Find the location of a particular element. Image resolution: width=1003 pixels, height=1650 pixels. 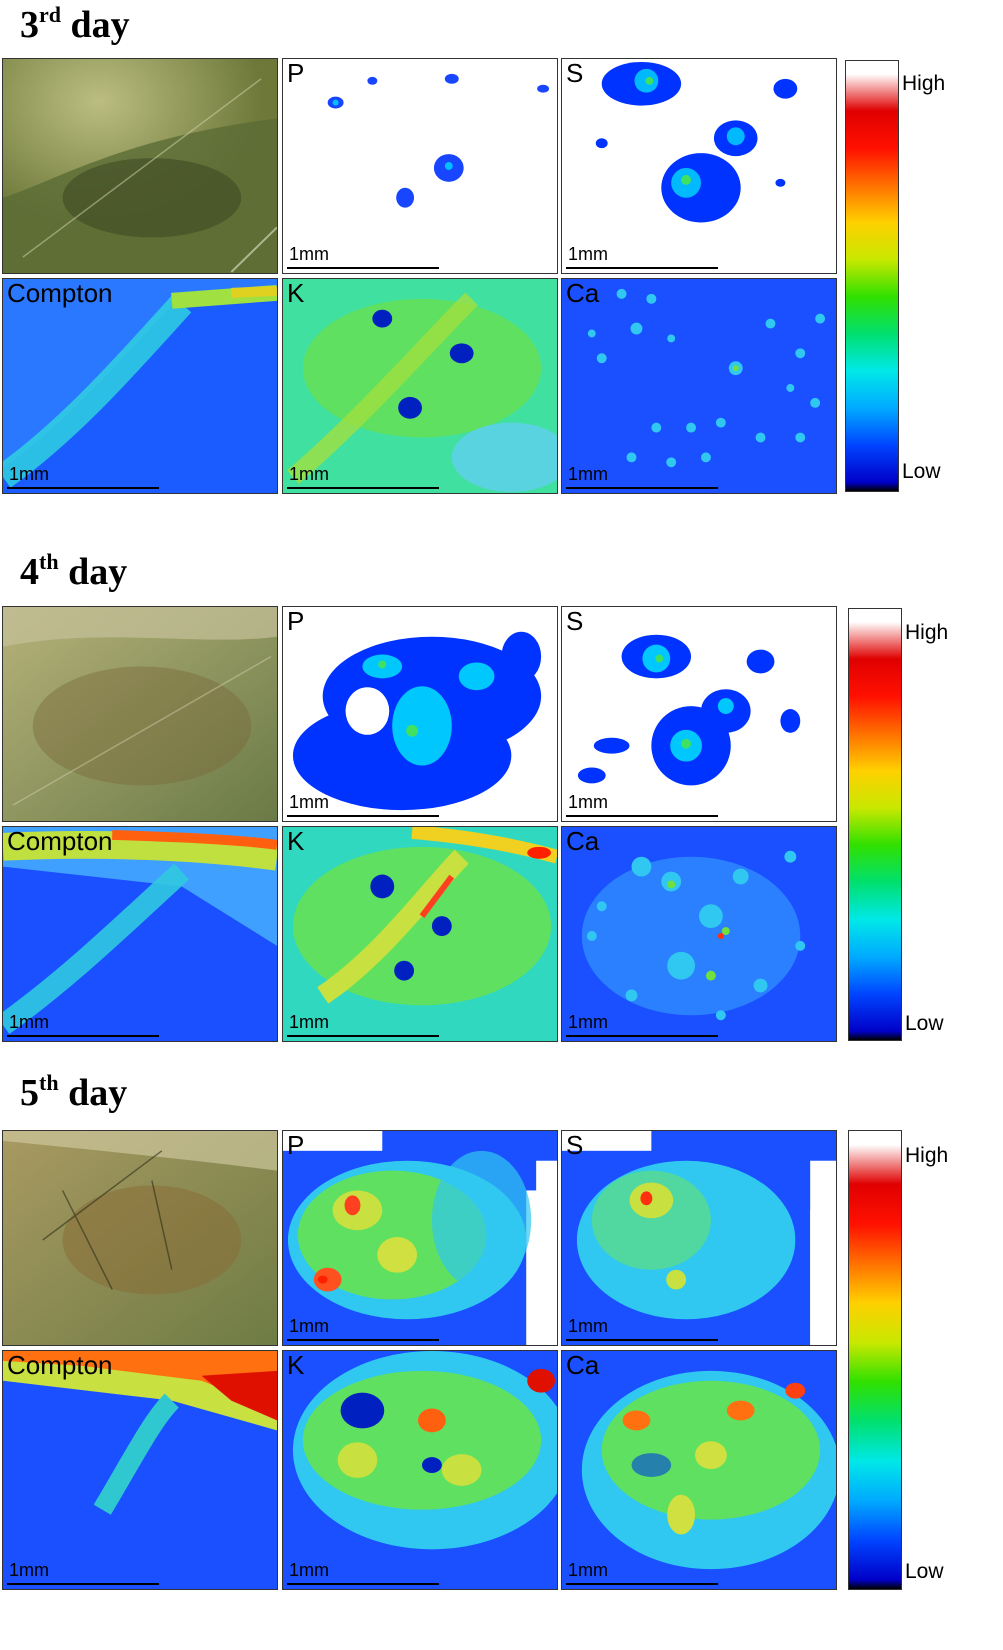

map-s-day4: S 1mm is located at coordinates (699, 714).